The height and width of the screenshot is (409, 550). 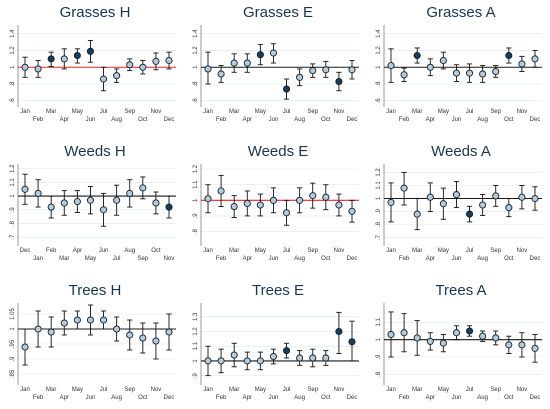 What do you see at coordinates (278, 290) in the screenshot?
I see `panel-title: Trees E` at bounding box center [278, 290].